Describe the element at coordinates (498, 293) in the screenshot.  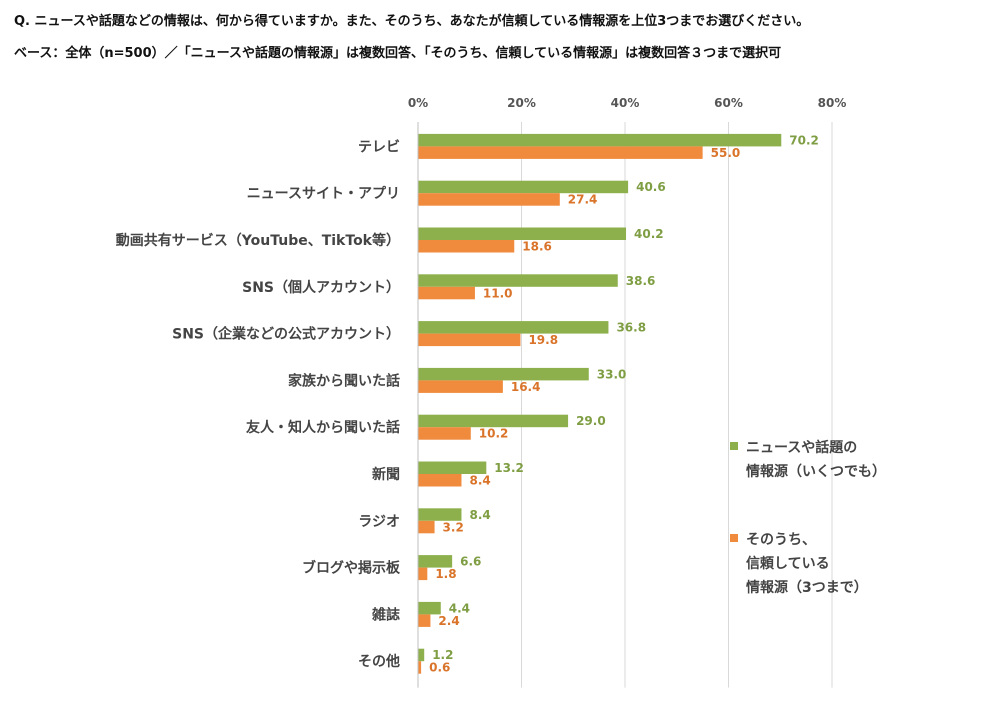
I see `data-label: 11.0` at that location.